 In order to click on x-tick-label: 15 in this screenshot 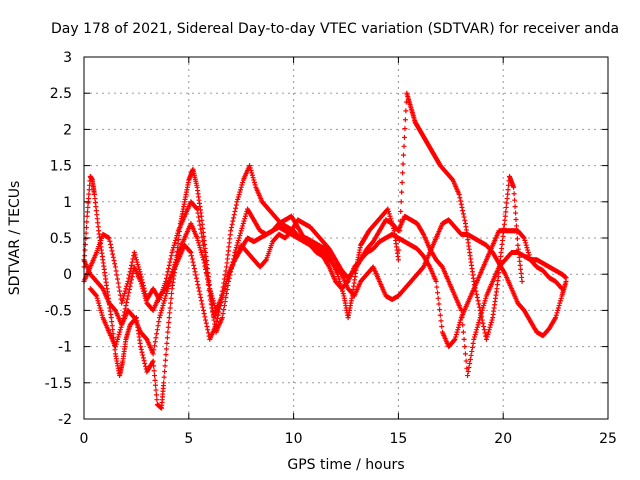, I will do `click(398, 439)`.